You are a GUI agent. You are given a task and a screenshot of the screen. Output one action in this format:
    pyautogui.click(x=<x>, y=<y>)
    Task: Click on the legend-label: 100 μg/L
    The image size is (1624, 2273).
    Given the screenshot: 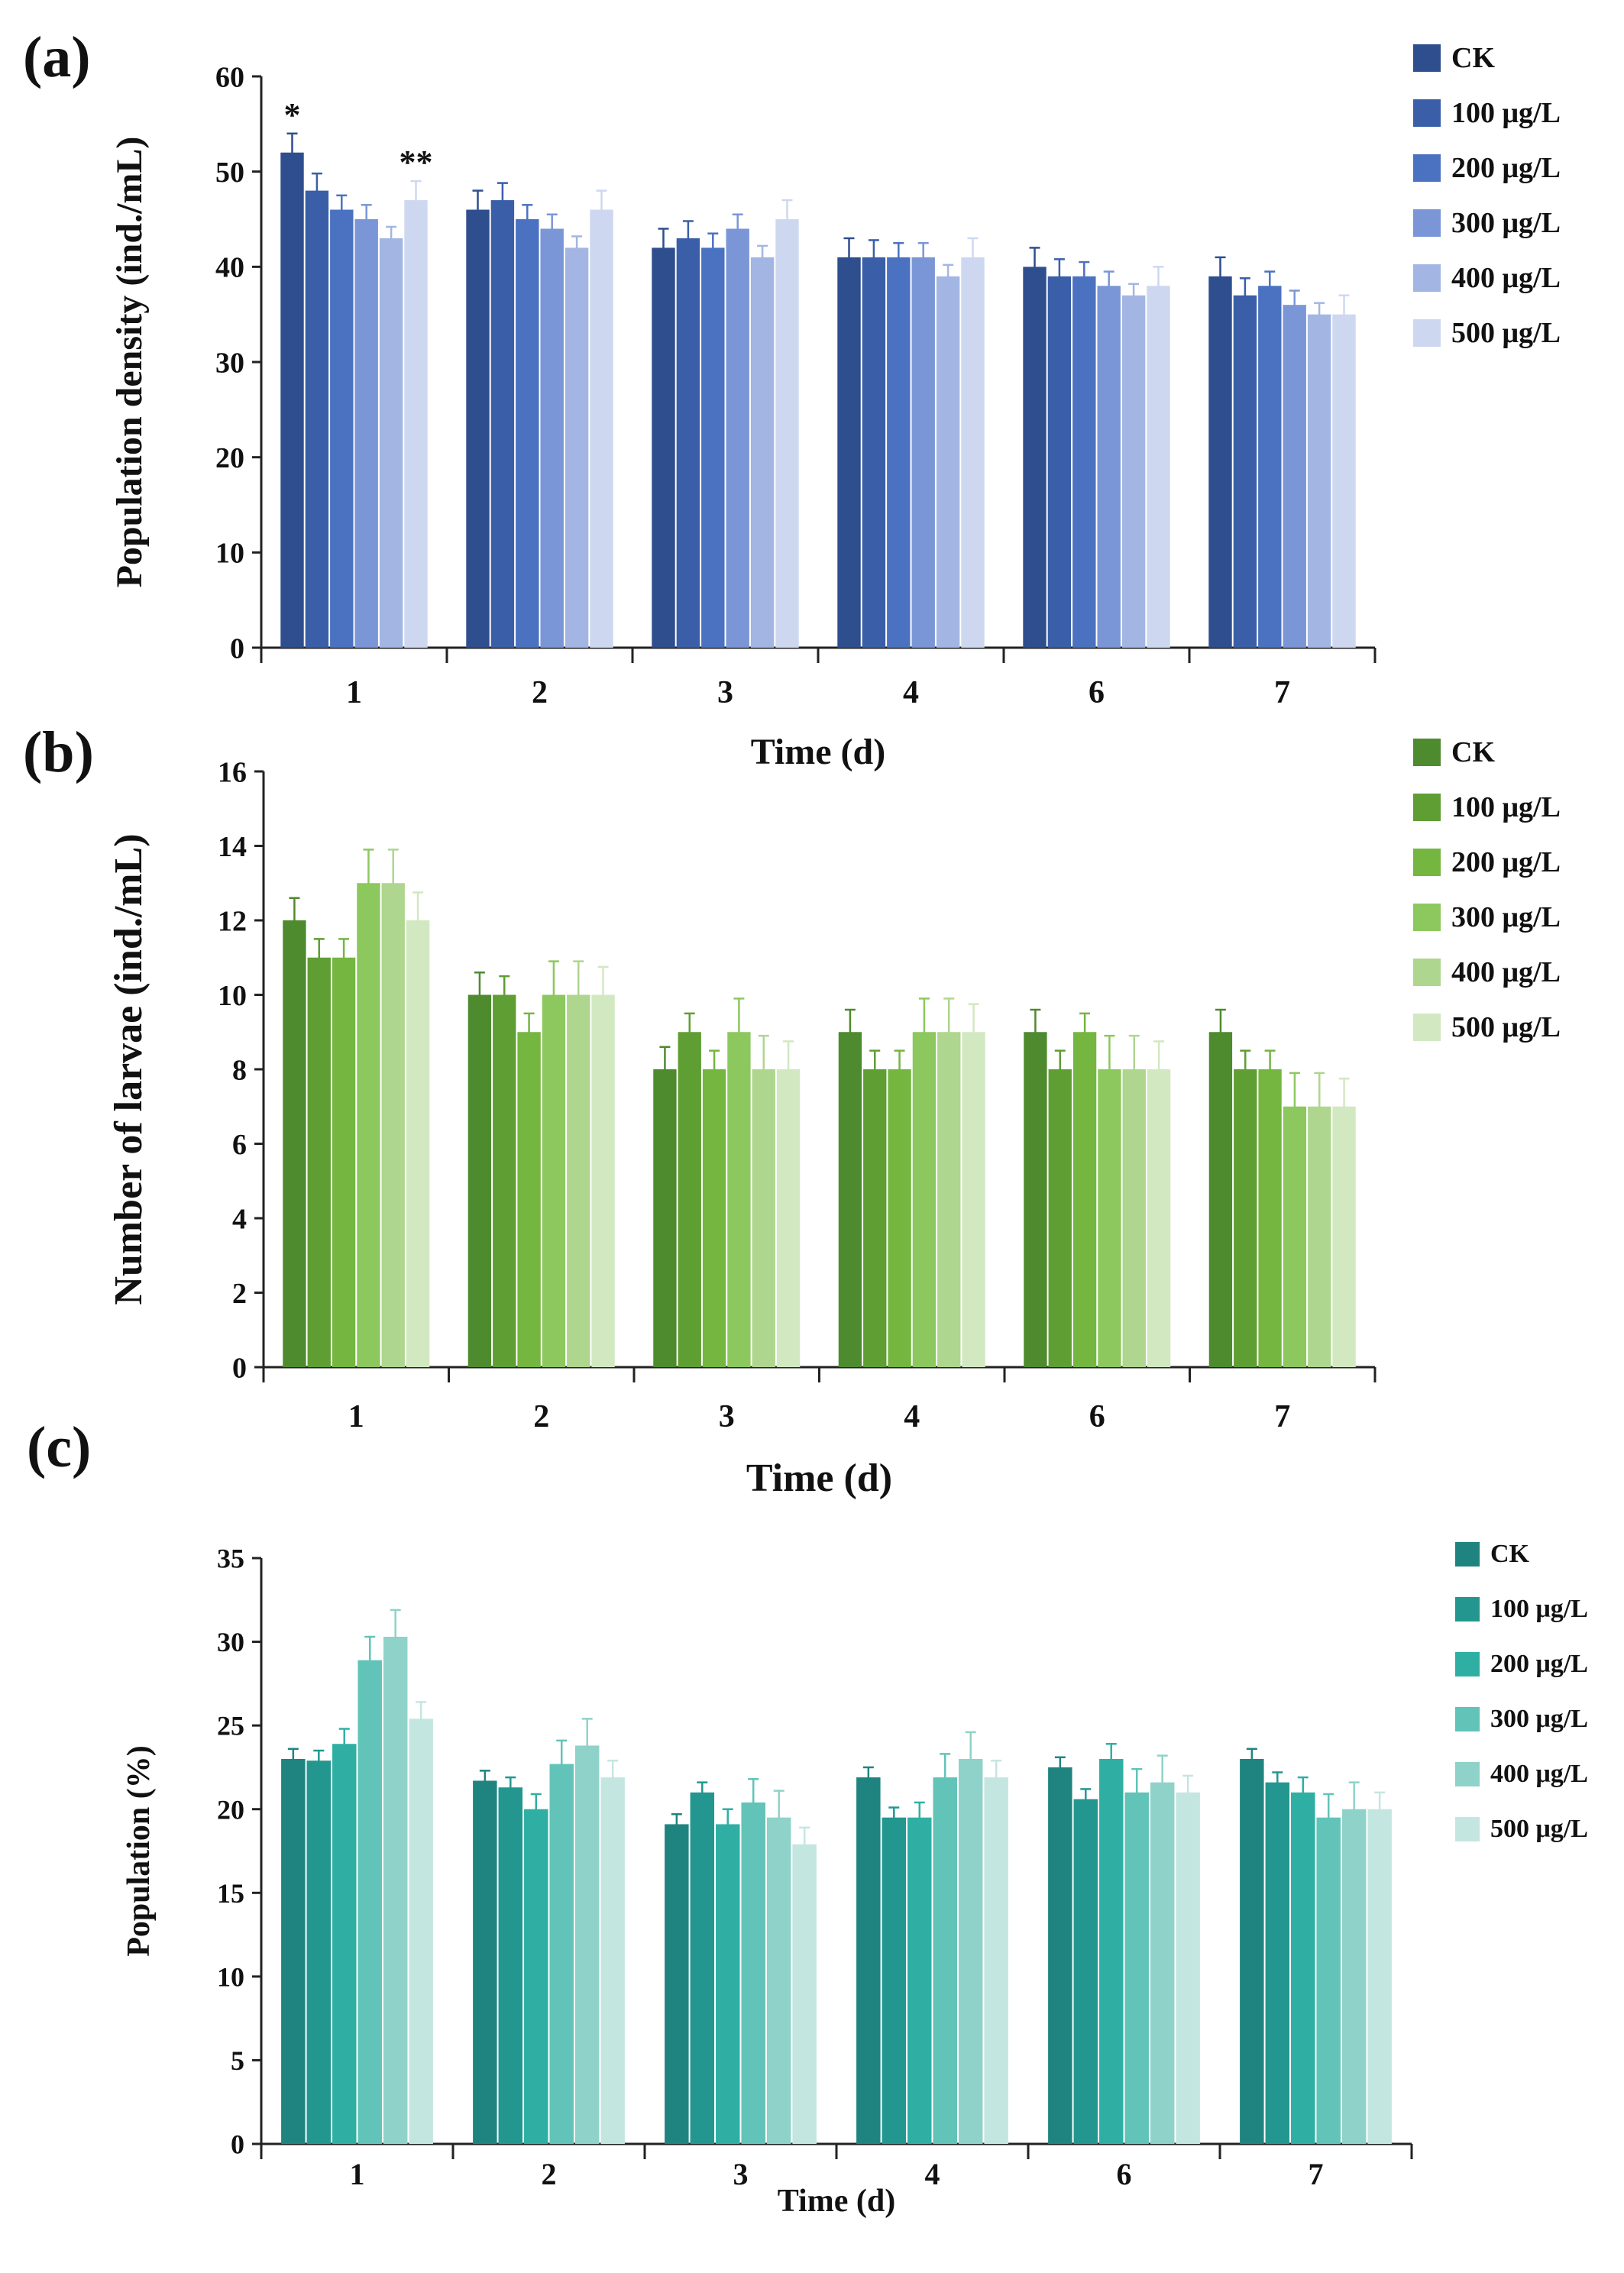 What is the action you would take?
    pyautogui.click(x=1506, y=113)
    